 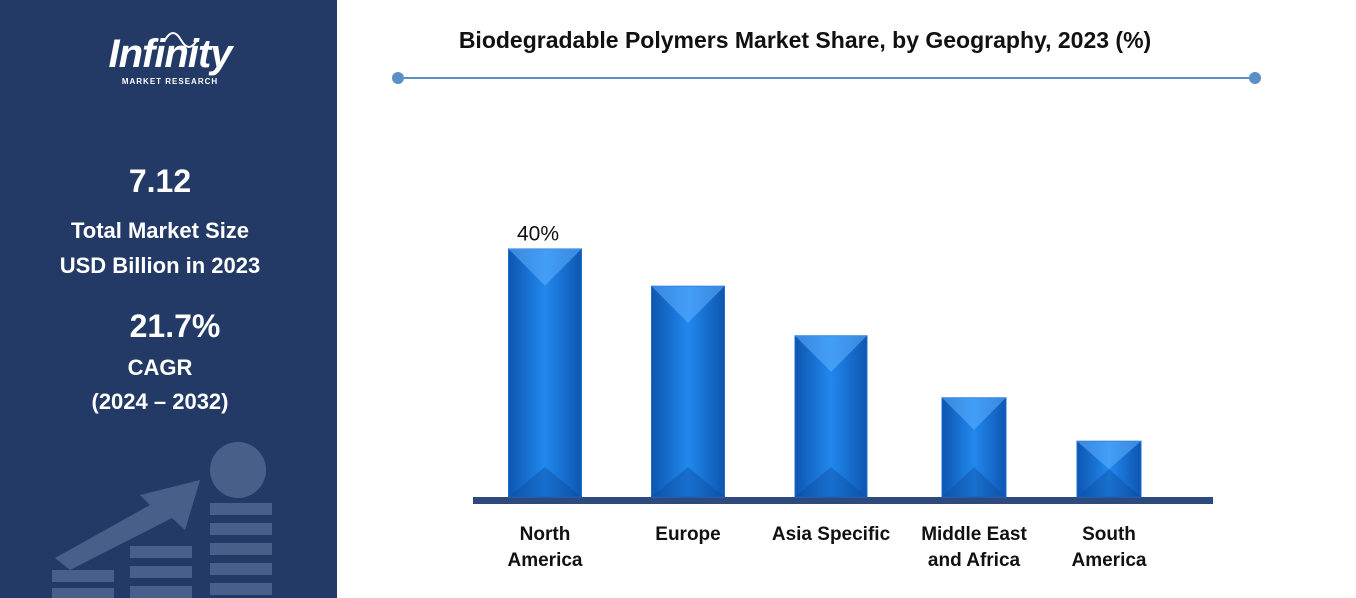 I want to click on x-tick-label: Asia Specific, so click(x=831, y=534).